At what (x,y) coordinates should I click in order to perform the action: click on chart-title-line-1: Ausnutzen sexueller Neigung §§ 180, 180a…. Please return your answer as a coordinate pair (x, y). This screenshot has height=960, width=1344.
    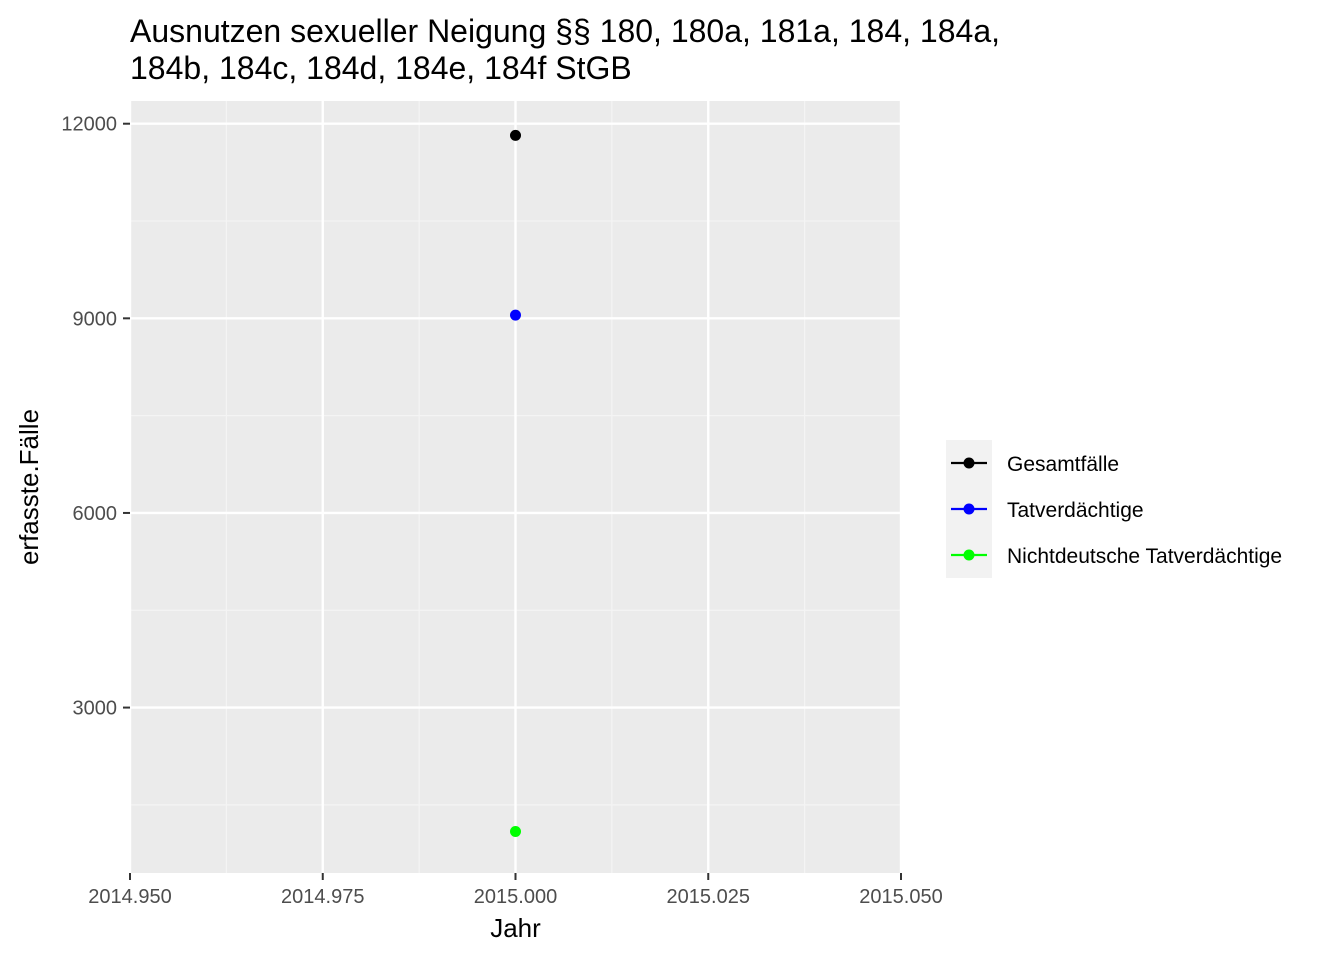
    Looking at the image, I should click on (565, 31).